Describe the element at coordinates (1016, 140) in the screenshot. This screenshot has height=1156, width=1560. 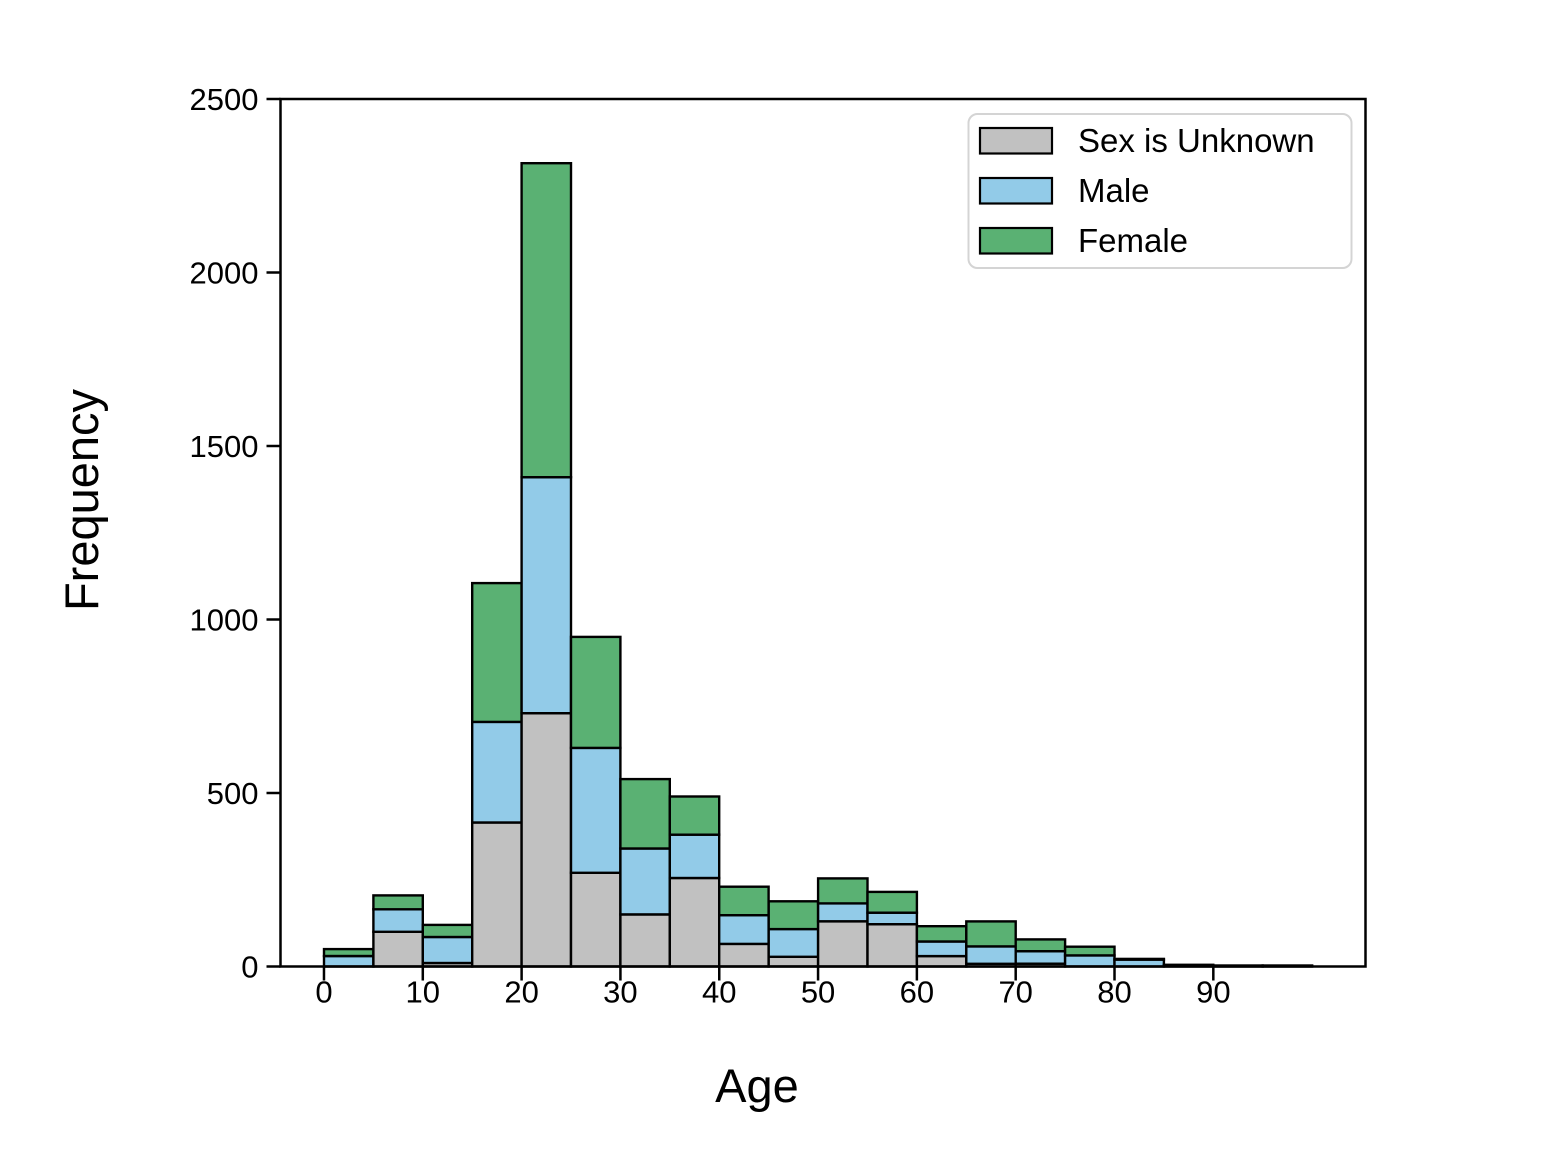
I see `legend-swatch-unknown` at that location.